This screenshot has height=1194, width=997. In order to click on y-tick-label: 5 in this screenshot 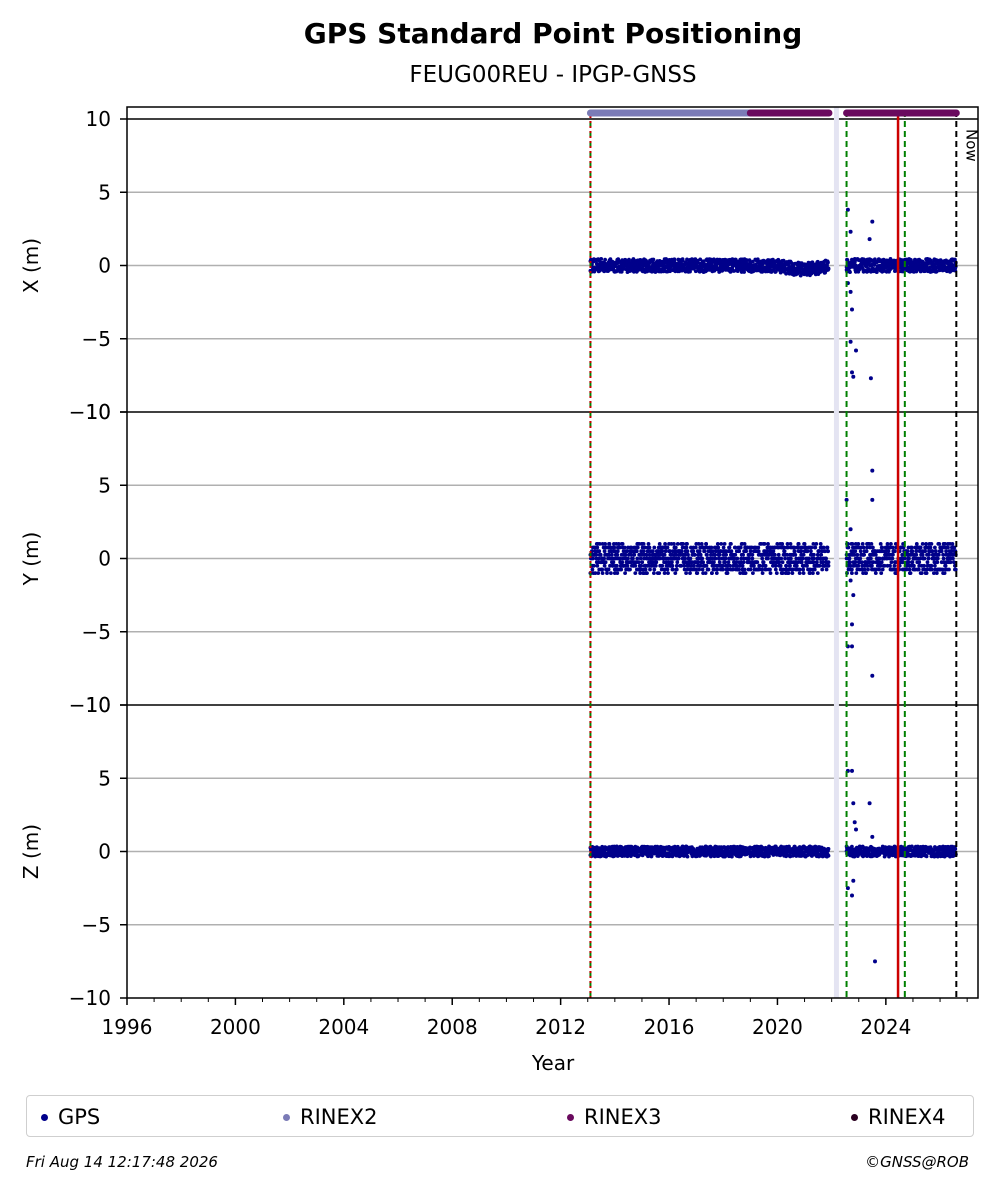, I will do `click(104, 778)`.